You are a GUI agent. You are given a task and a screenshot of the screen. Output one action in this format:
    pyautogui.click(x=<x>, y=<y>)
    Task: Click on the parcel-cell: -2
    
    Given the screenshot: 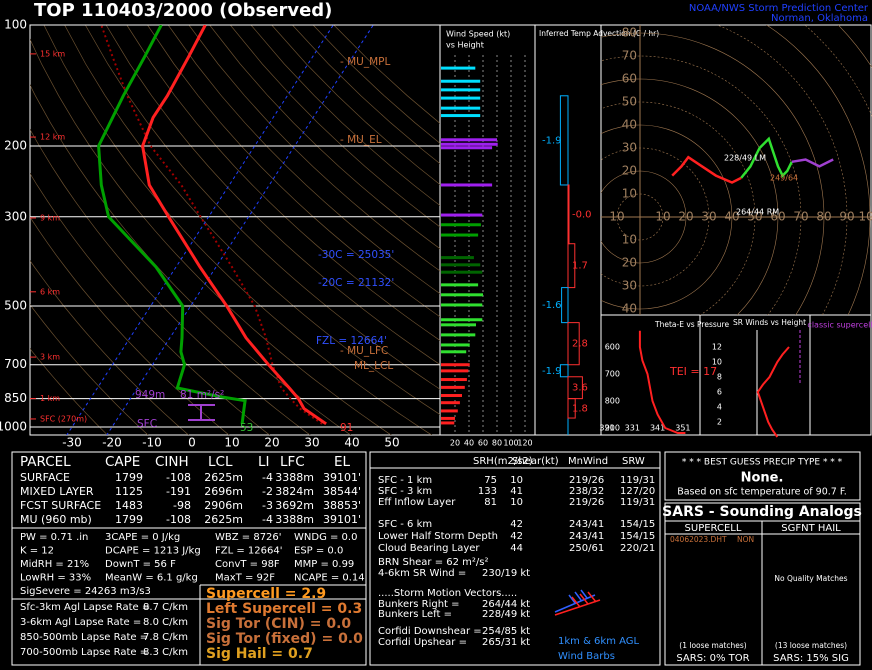 What is the action you would take?
    pyautogui.click(x=267, y=491)
    